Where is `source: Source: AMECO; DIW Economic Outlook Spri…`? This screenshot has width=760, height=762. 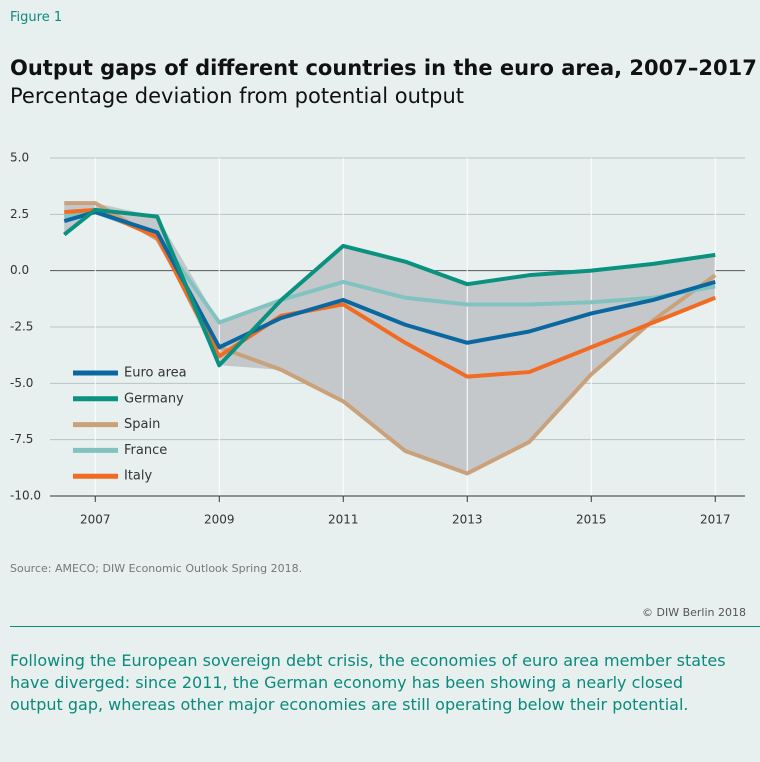
source: Source: AMECO; DIW Economic Outlook Spri… is located at coordinates (156, 568).